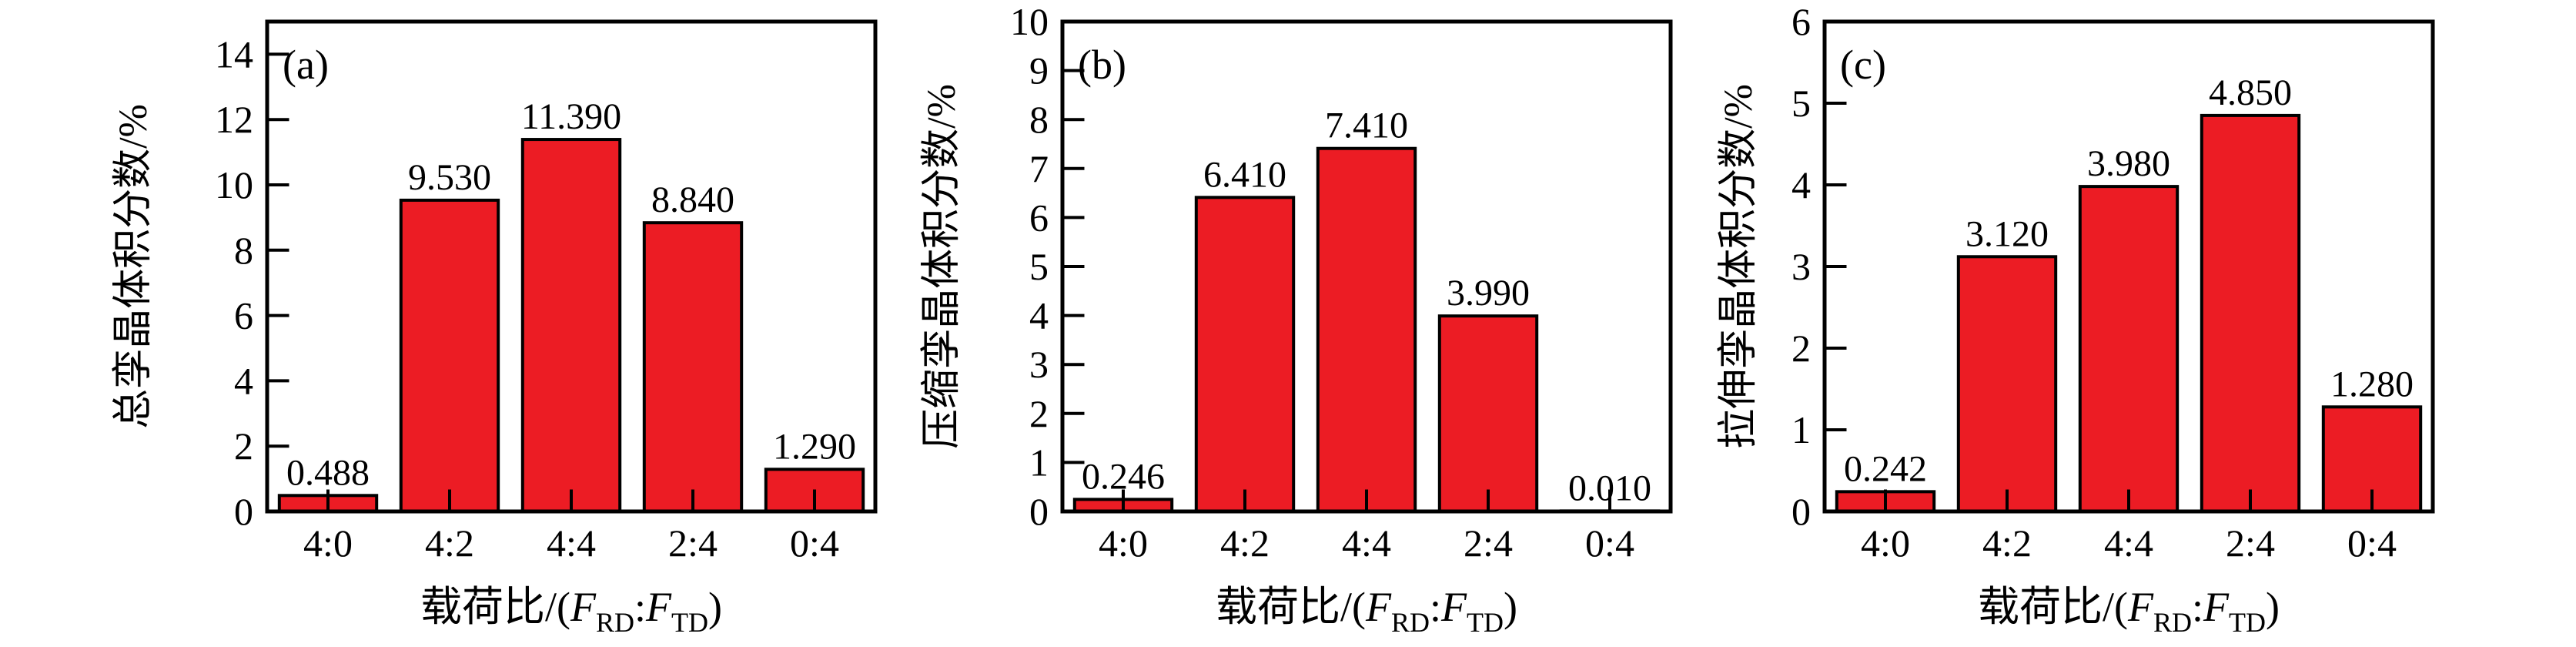 This screenshot has width=2576, height=647. Describe the element at coordinates (1039, 168) in the screenshot. I see `y-tick-label: 7` at that location.